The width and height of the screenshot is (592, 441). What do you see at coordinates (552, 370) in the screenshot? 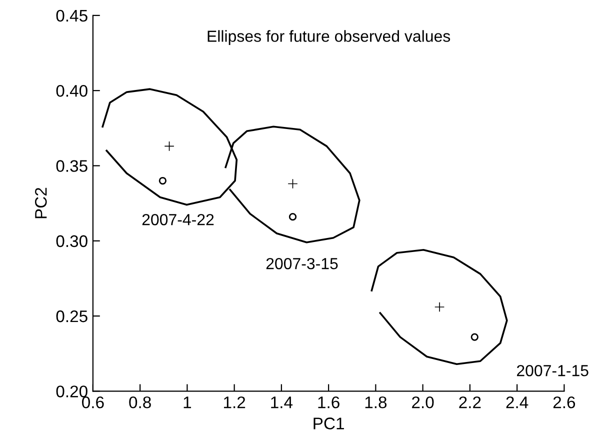
I see `annotation: 2007-1-15` at bounding box center [552, 370].